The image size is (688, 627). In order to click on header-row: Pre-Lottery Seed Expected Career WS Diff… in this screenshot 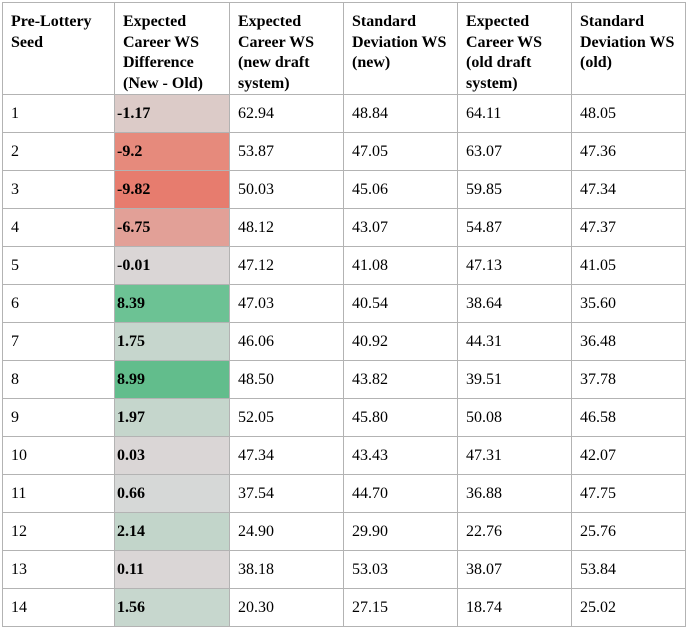, I will do `click(344, 48)`.